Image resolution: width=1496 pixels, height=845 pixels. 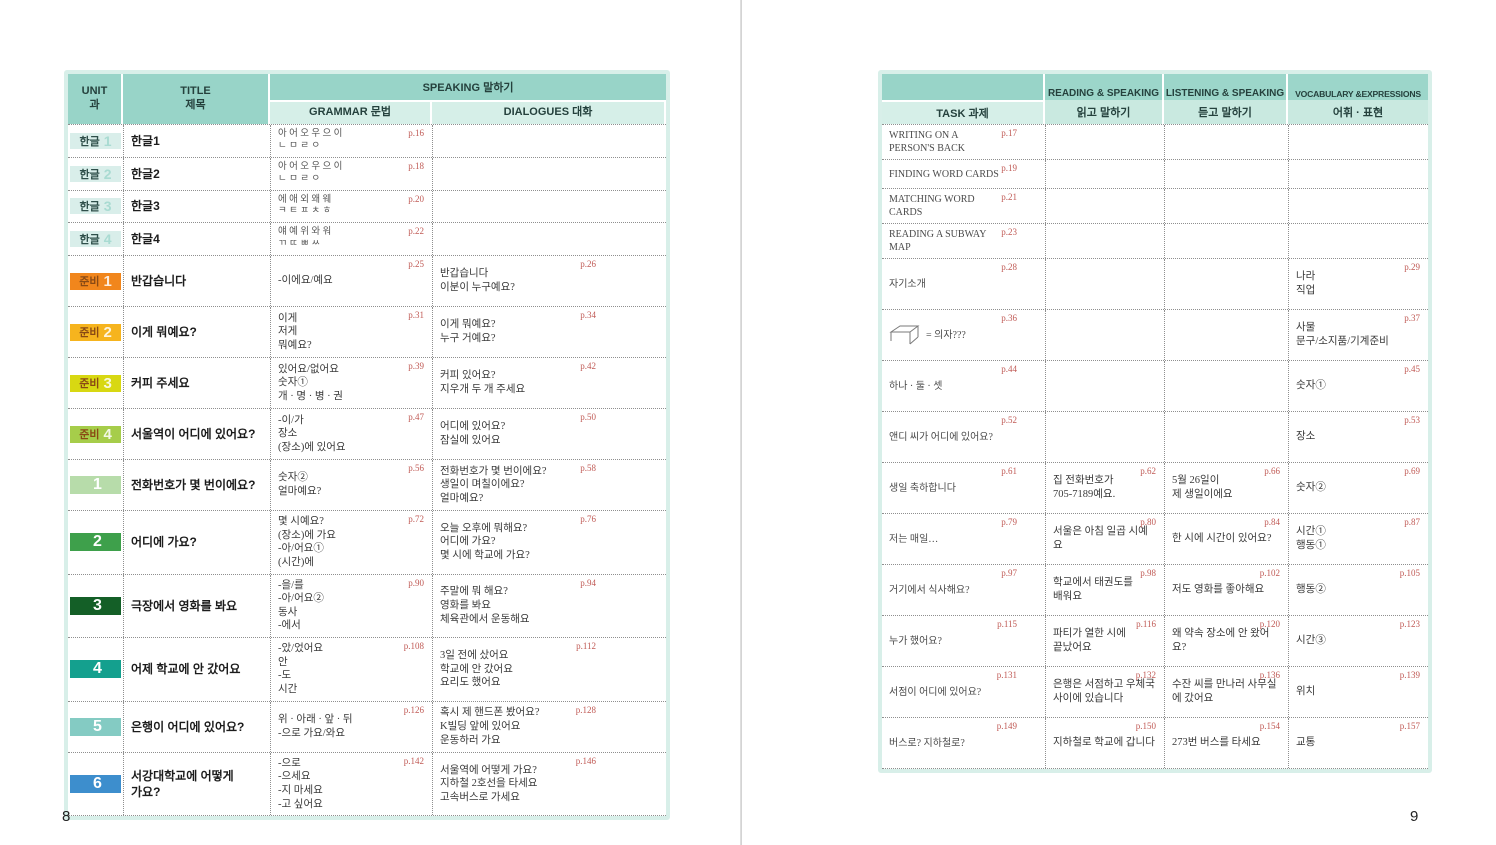 I want to click on unit-cell: 6, so click(x=95, y=784).